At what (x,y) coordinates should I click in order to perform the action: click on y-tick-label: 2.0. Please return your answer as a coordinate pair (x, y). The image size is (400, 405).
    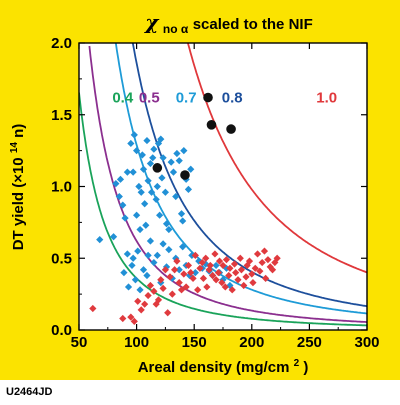
    Looking at the image, I should click on (61, 43).